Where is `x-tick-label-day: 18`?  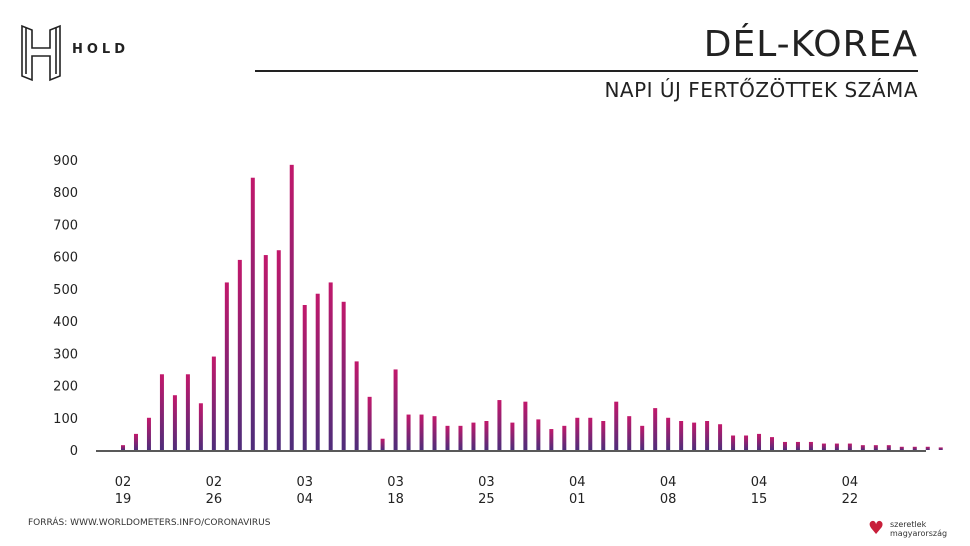 x-tick-label-day: 18 is located at coordinates (395, 499).